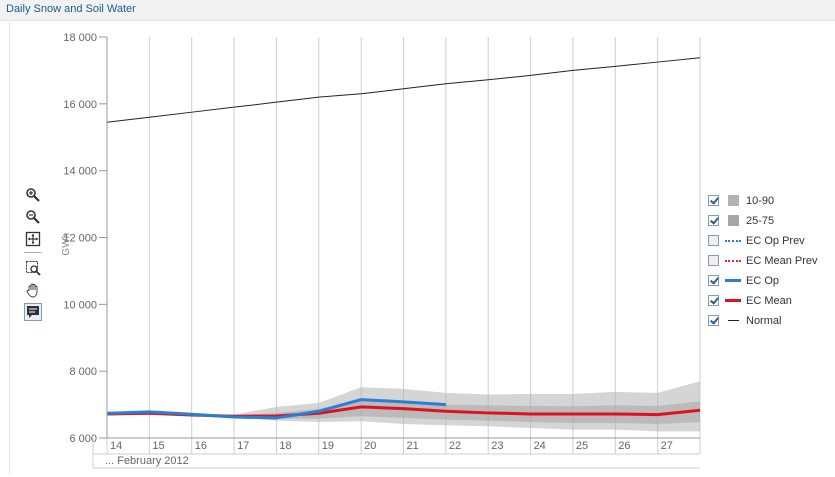 The height and width of the screenshot is (477, 835). What do you see at coordinates (243, 446) in the screenshot?
I see `x-tick-label: 17` at bounding box center [243, 446].